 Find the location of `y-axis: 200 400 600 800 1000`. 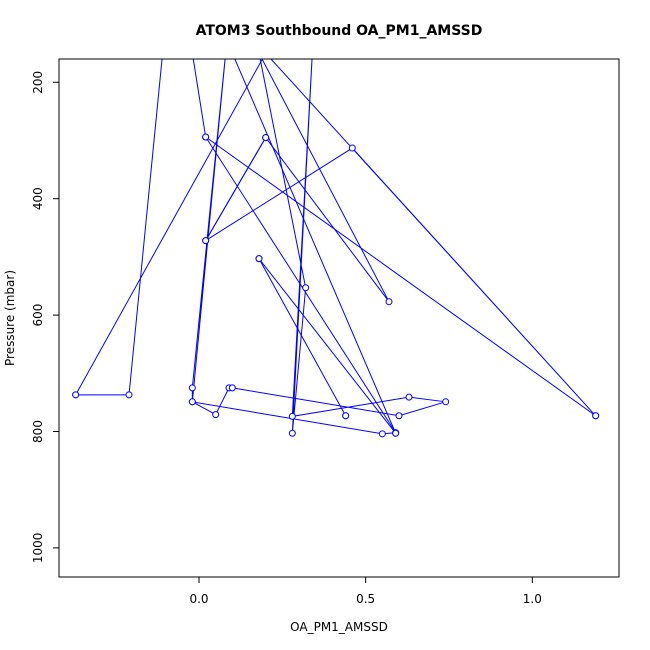

y-axis: 200 400 600 800 1000 is located at coordinates (45, 317).